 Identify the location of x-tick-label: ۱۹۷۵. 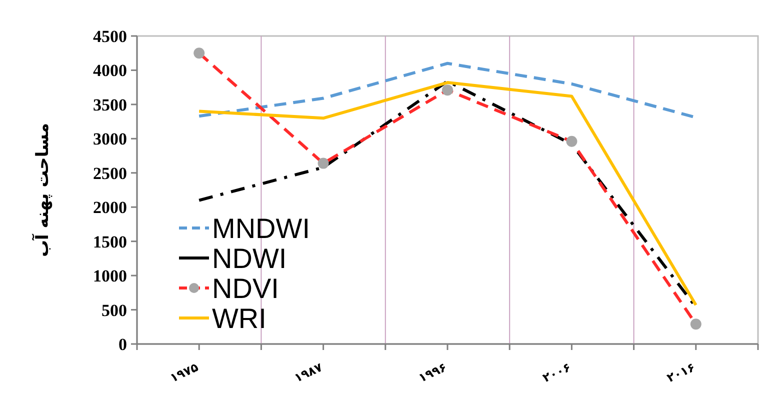
(184, 373).